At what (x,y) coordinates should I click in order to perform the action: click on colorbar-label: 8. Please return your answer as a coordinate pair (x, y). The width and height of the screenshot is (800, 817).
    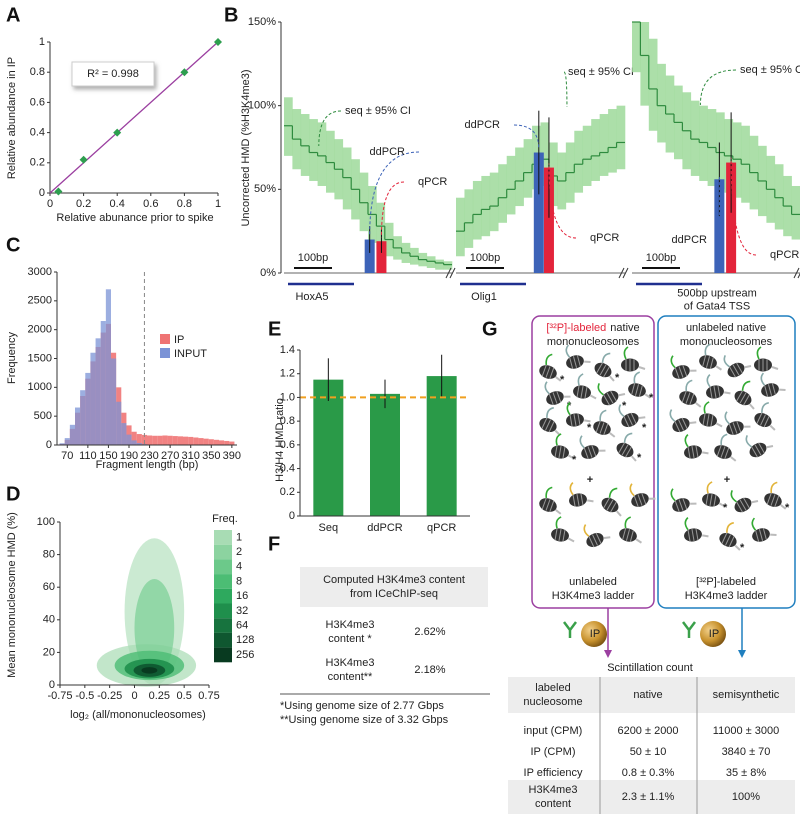
    Looking at the image, I should click on (239, 581).